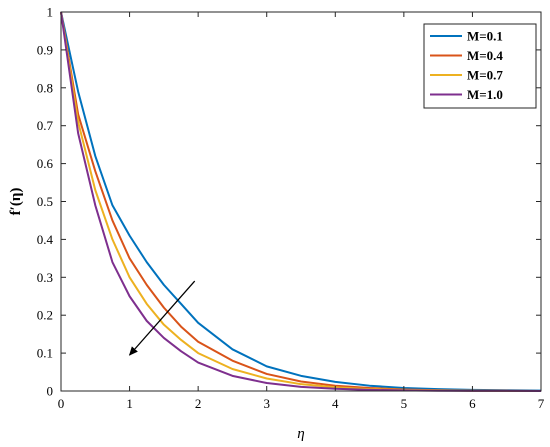 This screenshot has height=447, width=550. Describe the element at coordinates (485, 36) in the screenshot. I see `legend-entry-label: M=0.1` at that location.